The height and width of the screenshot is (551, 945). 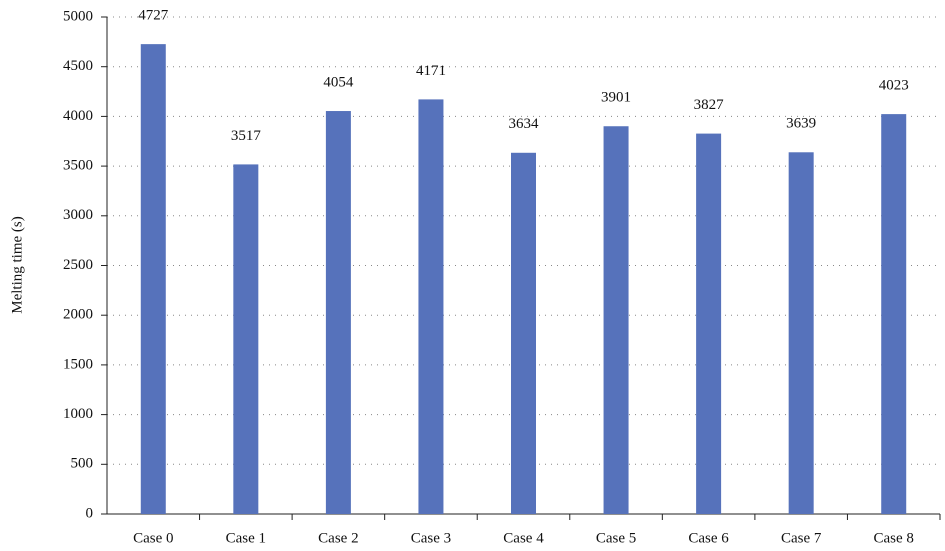 I want to click on value-label: 4023, so click(x=894, y=86).